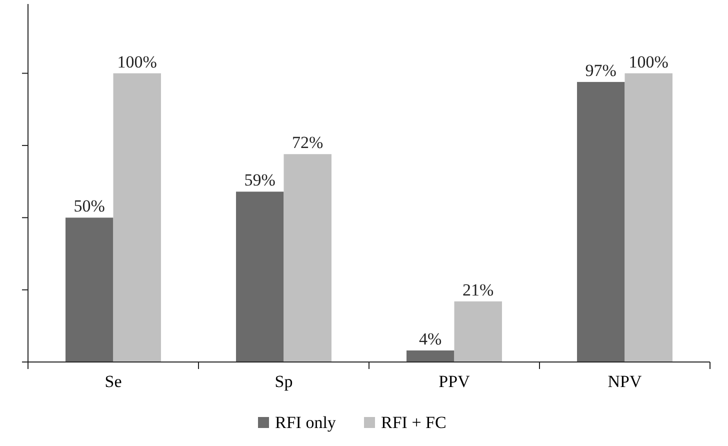 This screenshot has height=446, width=728. What do you see at coordinates (413, 422) in the screenshot?
I see `legend-label: RFI + FC` at bounding box center [413, 422].